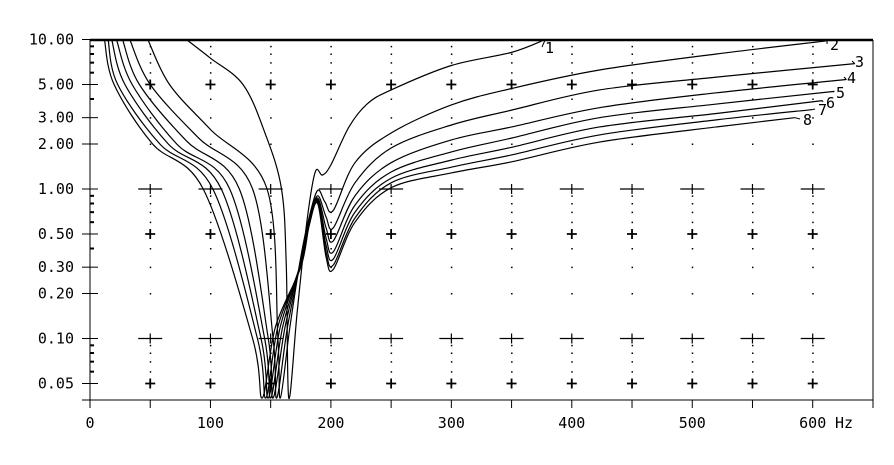 This screenshot has height=465, width=894. What do you see at coordinates (56, 293) in the screenshot?
I see `y-tick-label: 0.20` at bounding box center [56, 293].